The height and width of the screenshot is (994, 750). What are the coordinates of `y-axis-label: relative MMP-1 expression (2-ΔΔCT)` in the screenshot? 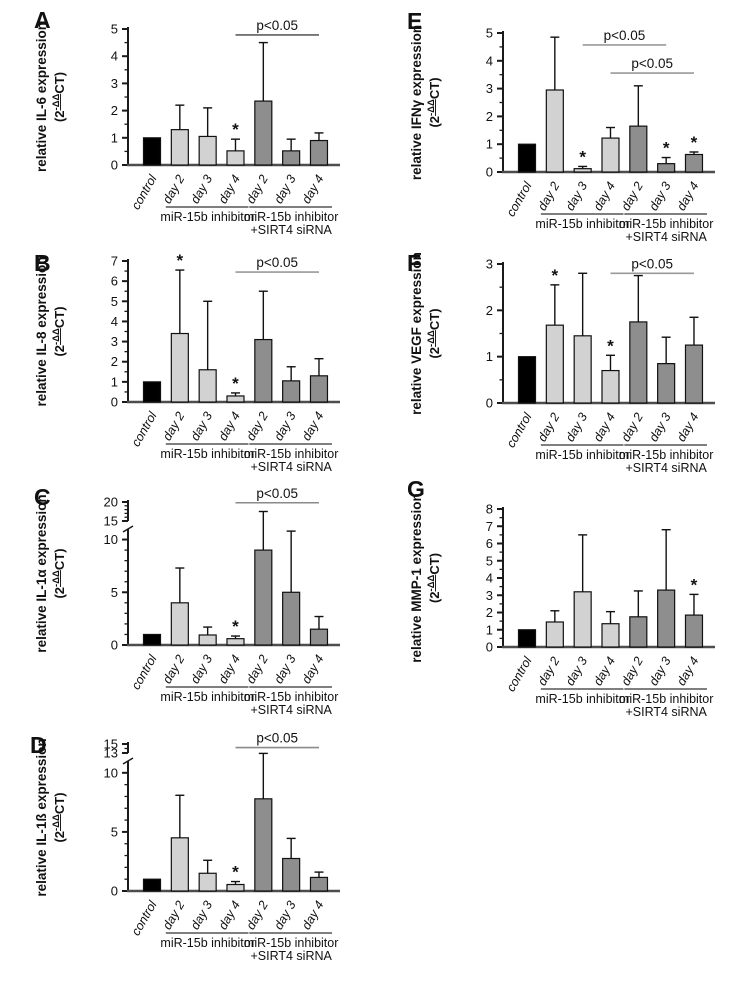 It's located at (425, 578).